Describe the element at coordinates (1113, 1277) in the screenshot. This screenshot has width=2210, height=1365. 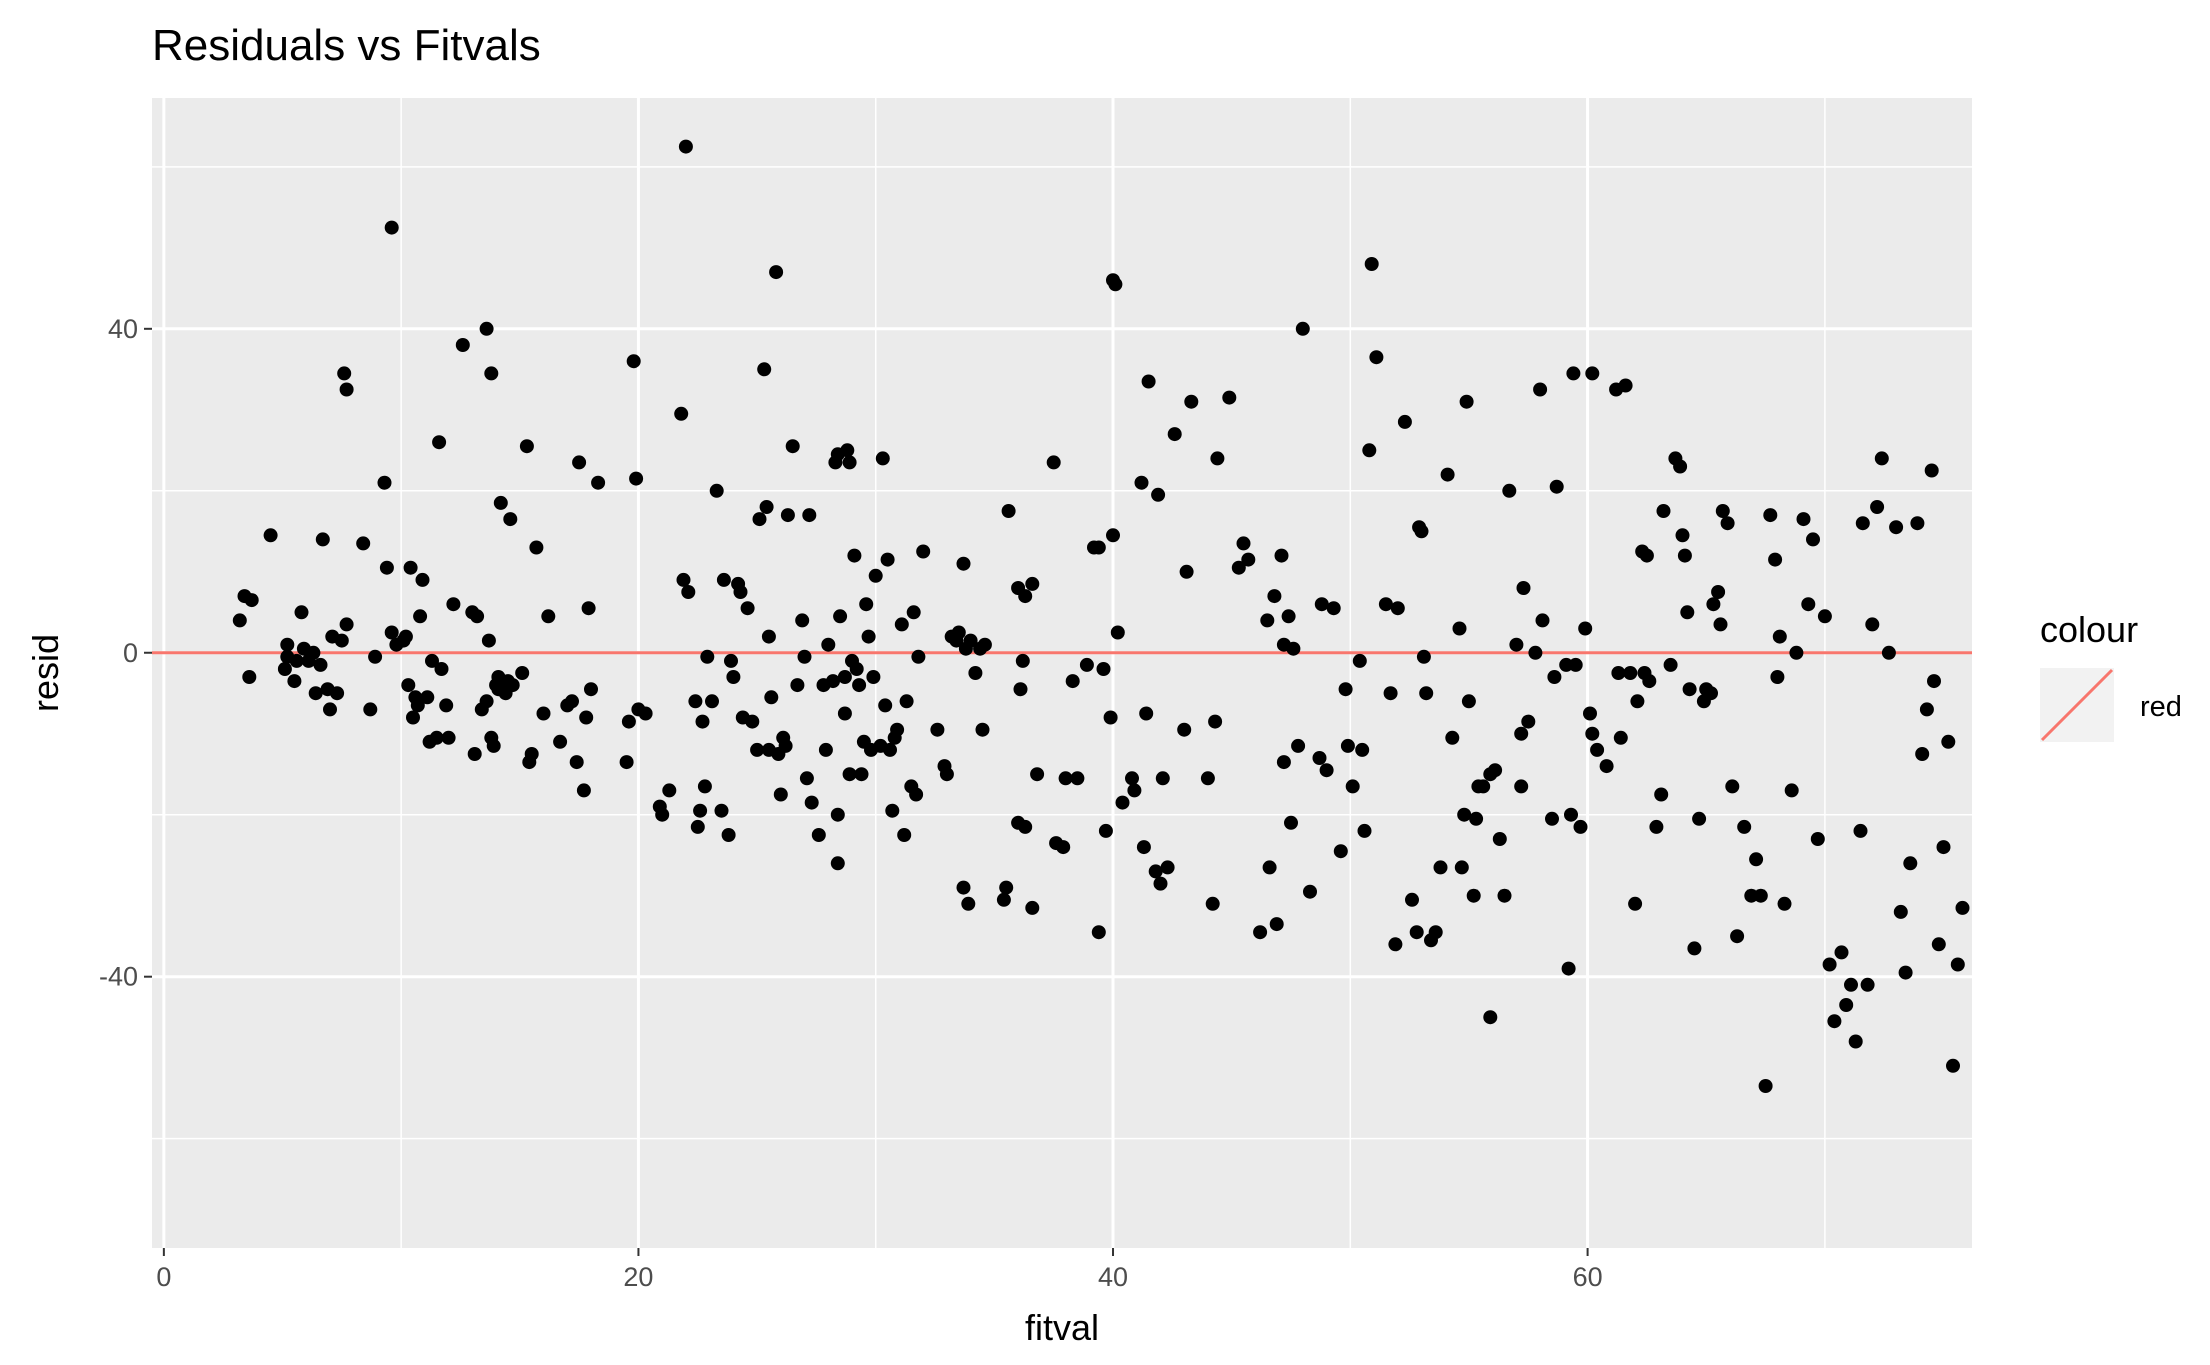
I see `x-tick-label-2: 40` at that location.